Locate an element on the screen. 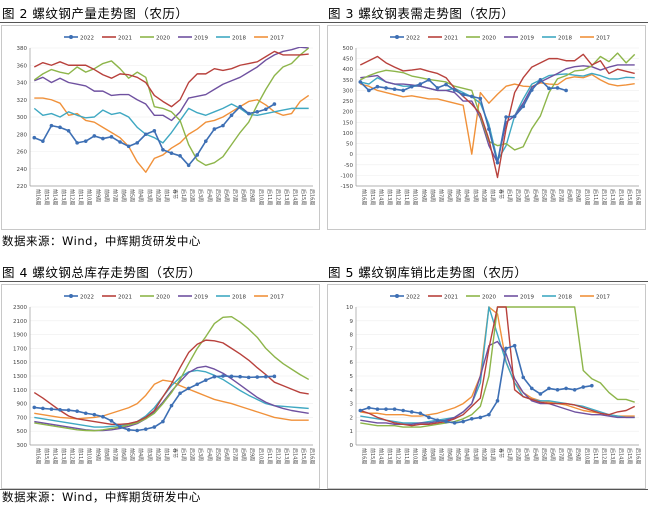 This screenshot has height=506, width=648. y-tick-label: 280 is located at coordinates (22, 135).